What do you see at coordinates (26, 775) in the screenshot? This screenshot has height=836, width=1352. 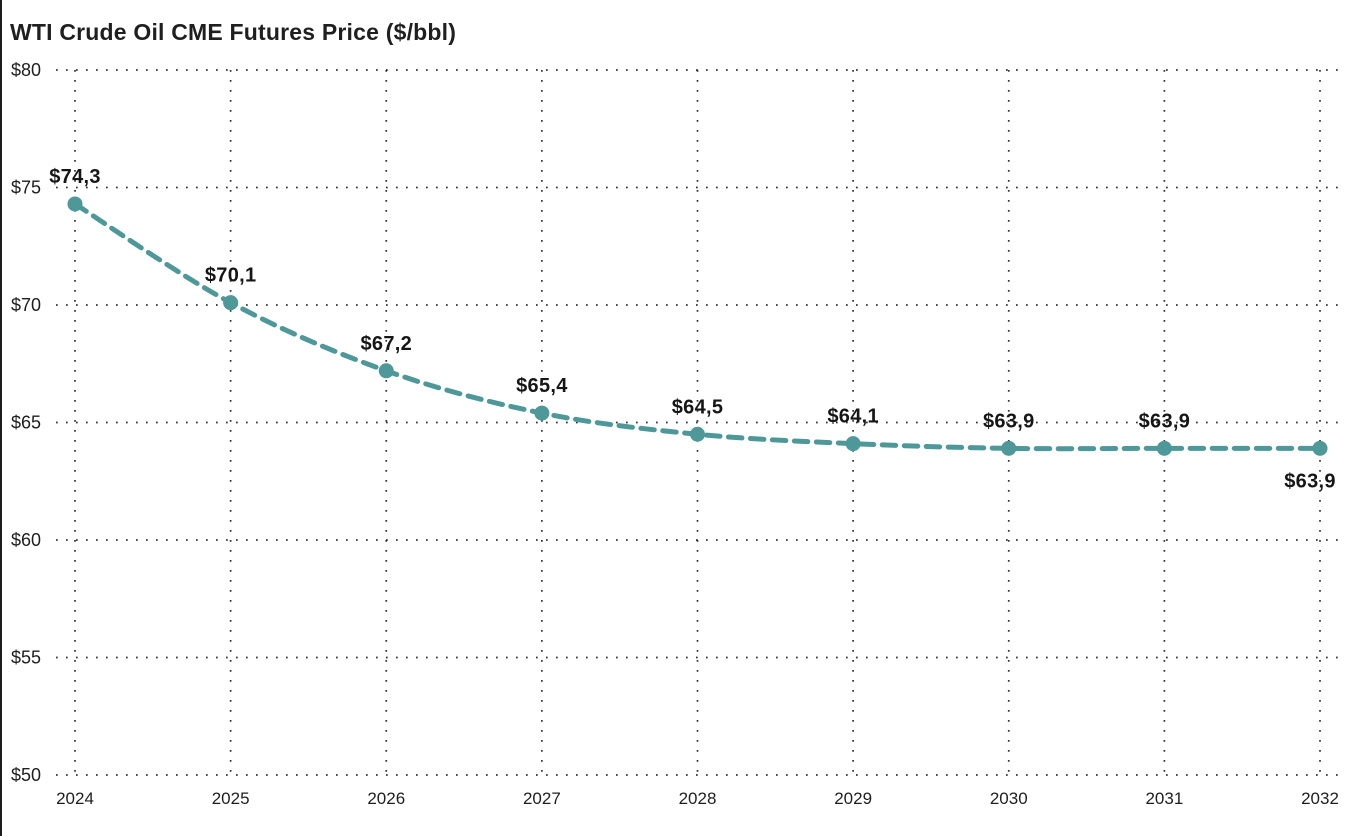 I see `y-axis-tick-label: $50` at bounding box center [26, 775].